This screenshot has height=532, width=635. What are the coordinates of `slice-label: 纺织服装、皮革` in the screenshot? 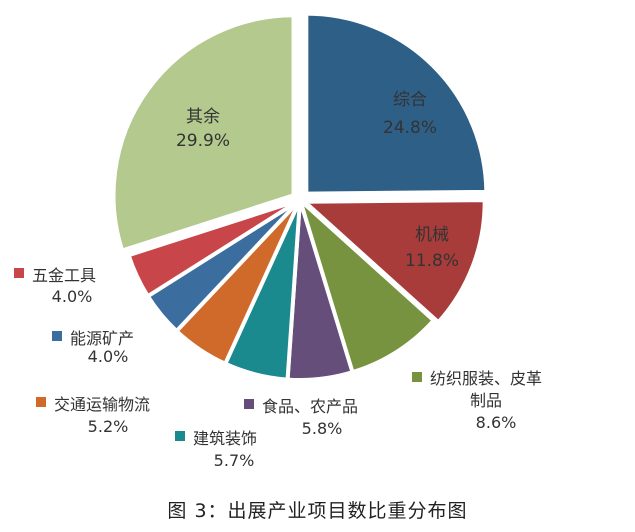 It's located at (486, 378).